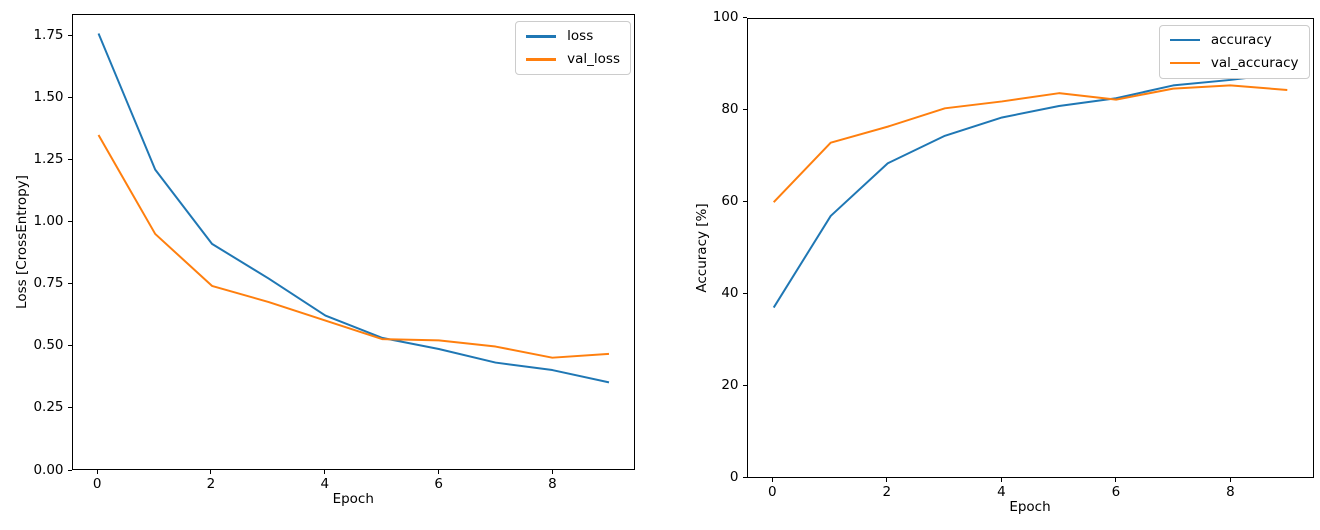 This screenshot has width=1320, height=530. What do you see at coordinates (552, 484) in the screenshot?
I see `loss-x-tick-label: 8` at bounding box center [552, 484].